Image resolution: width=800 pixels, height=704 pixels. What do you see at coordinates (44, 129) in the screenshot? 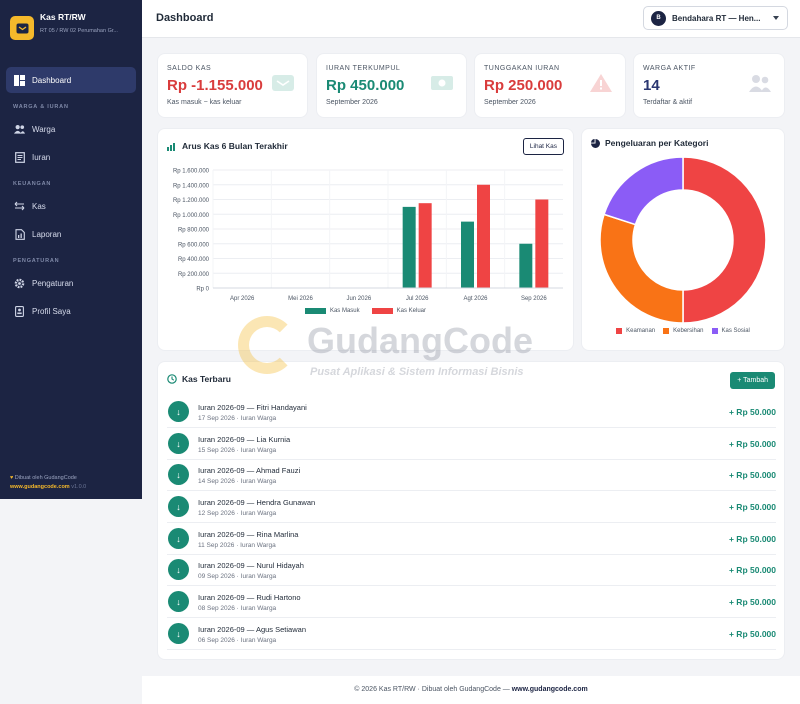
I see `sidebar-item-label: Warga` at bounding box center [44, 129].